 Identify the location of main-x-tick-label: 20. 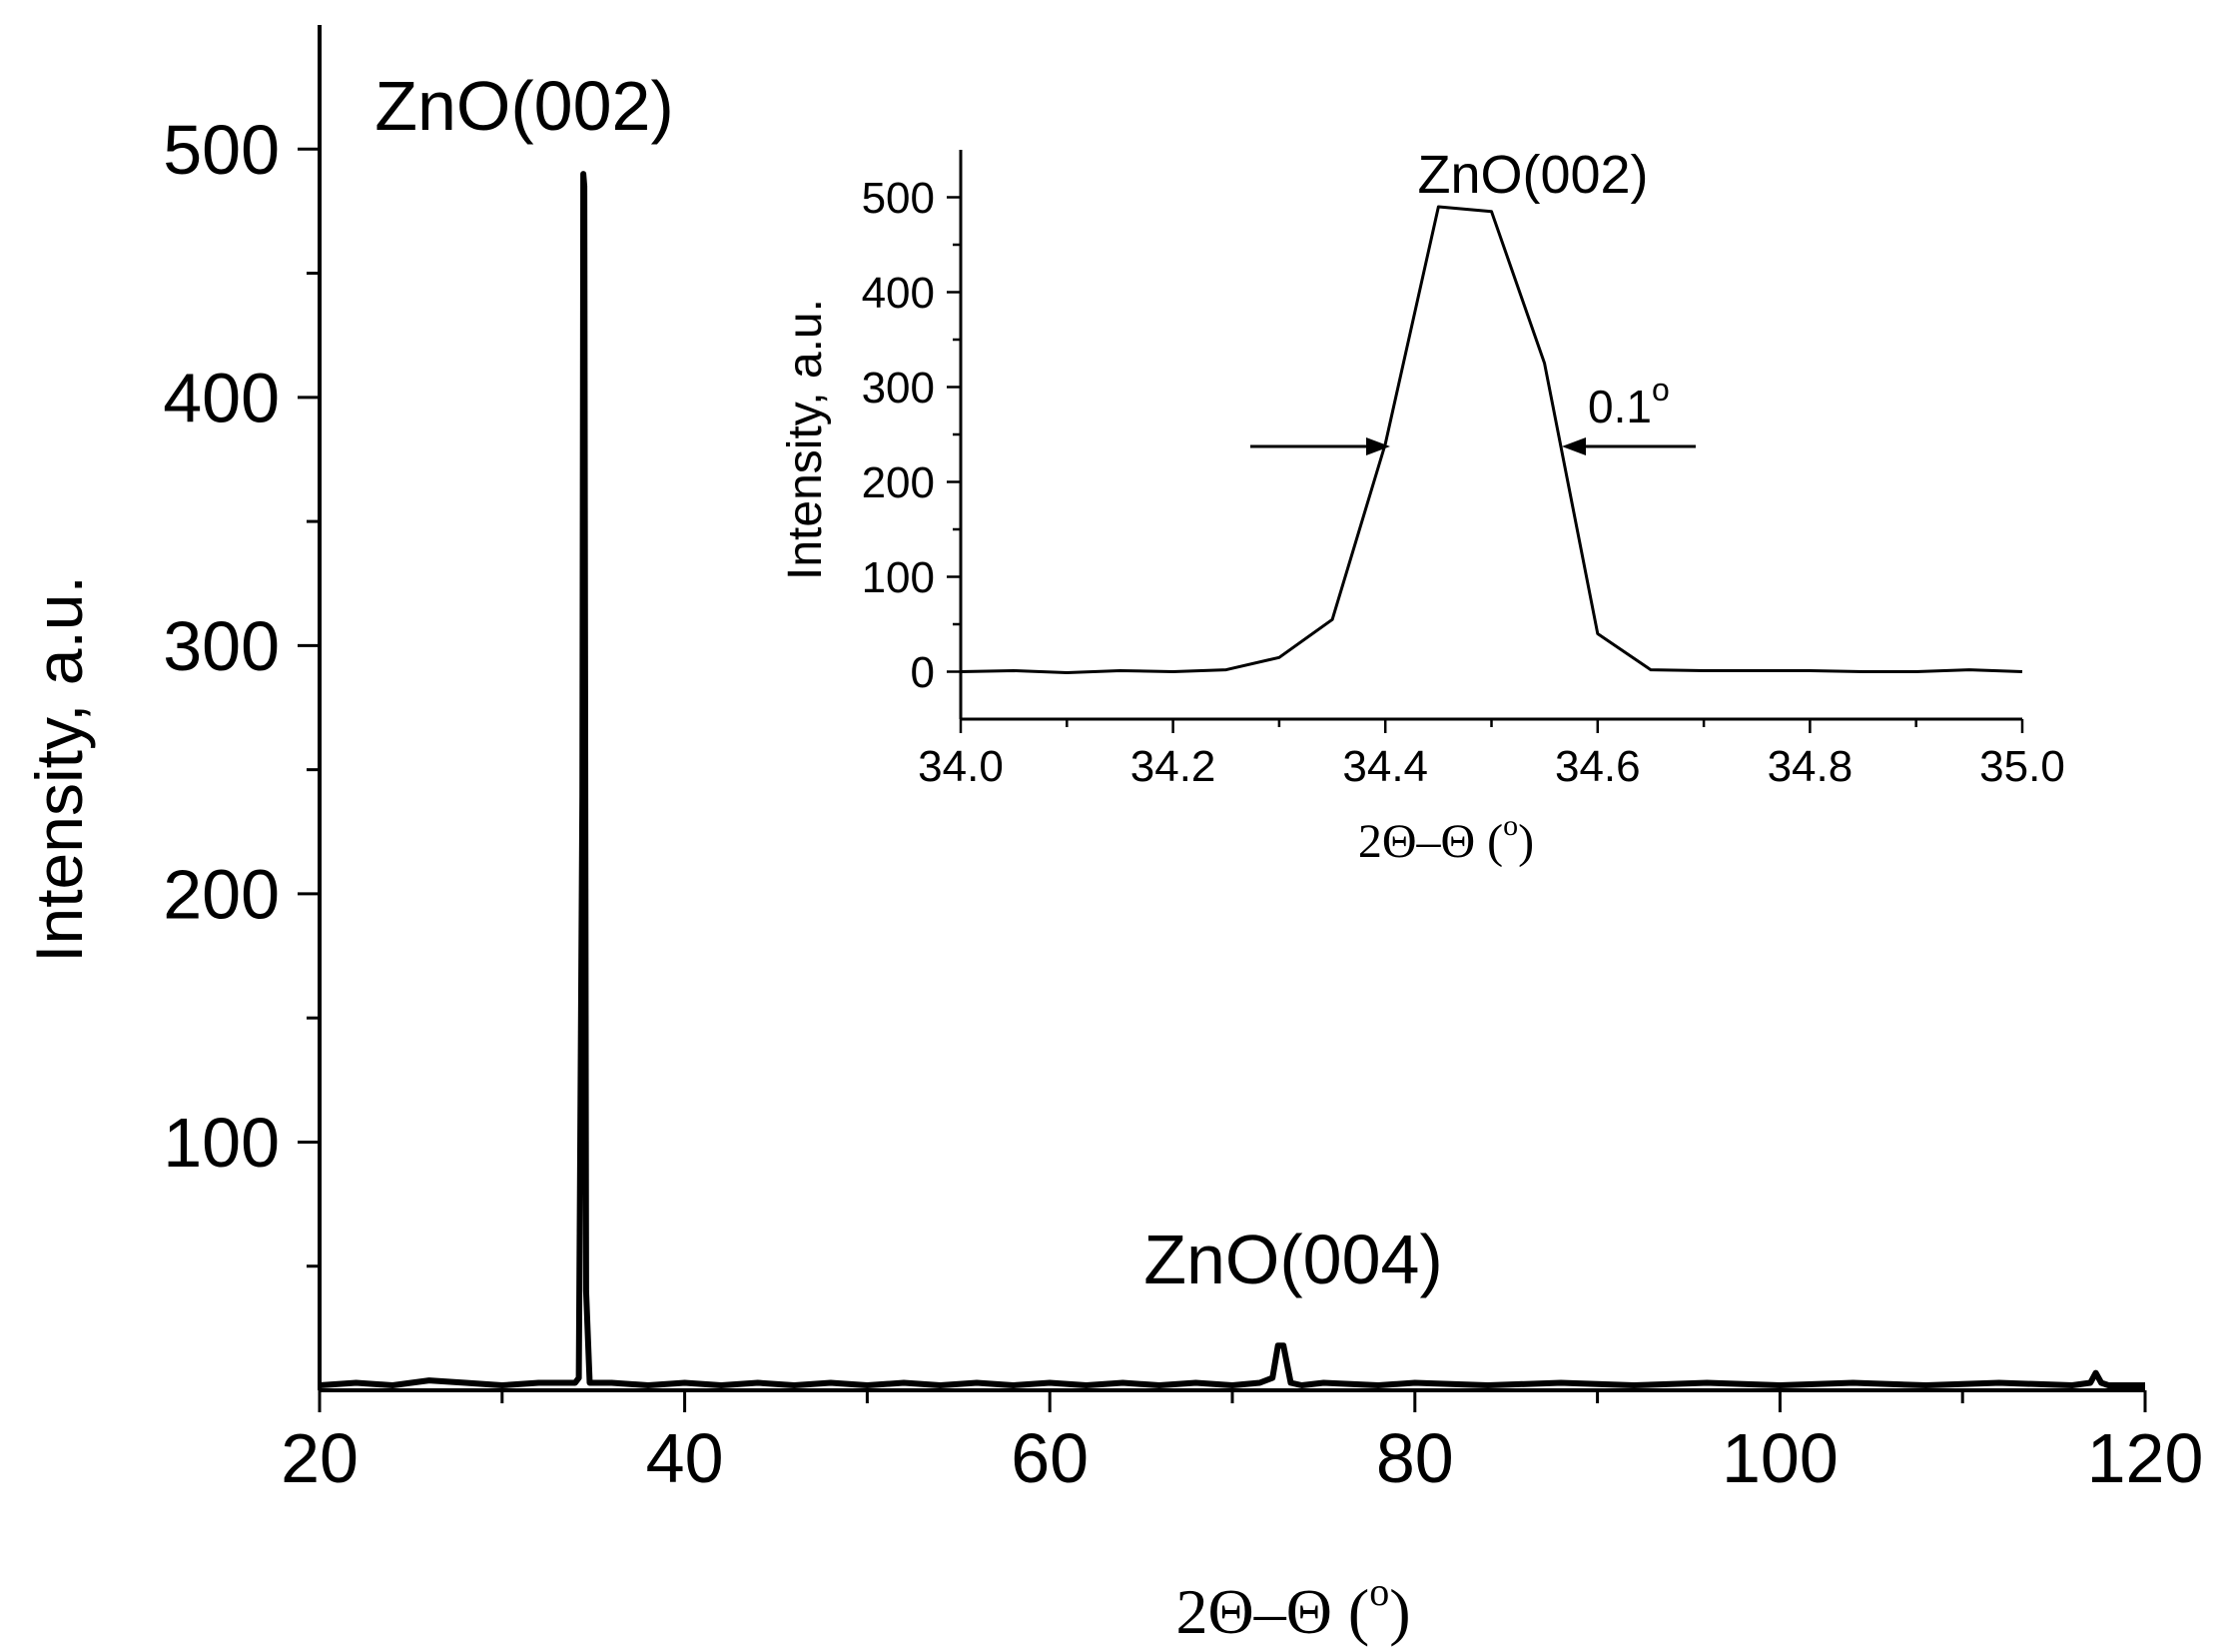
(320, 1458).